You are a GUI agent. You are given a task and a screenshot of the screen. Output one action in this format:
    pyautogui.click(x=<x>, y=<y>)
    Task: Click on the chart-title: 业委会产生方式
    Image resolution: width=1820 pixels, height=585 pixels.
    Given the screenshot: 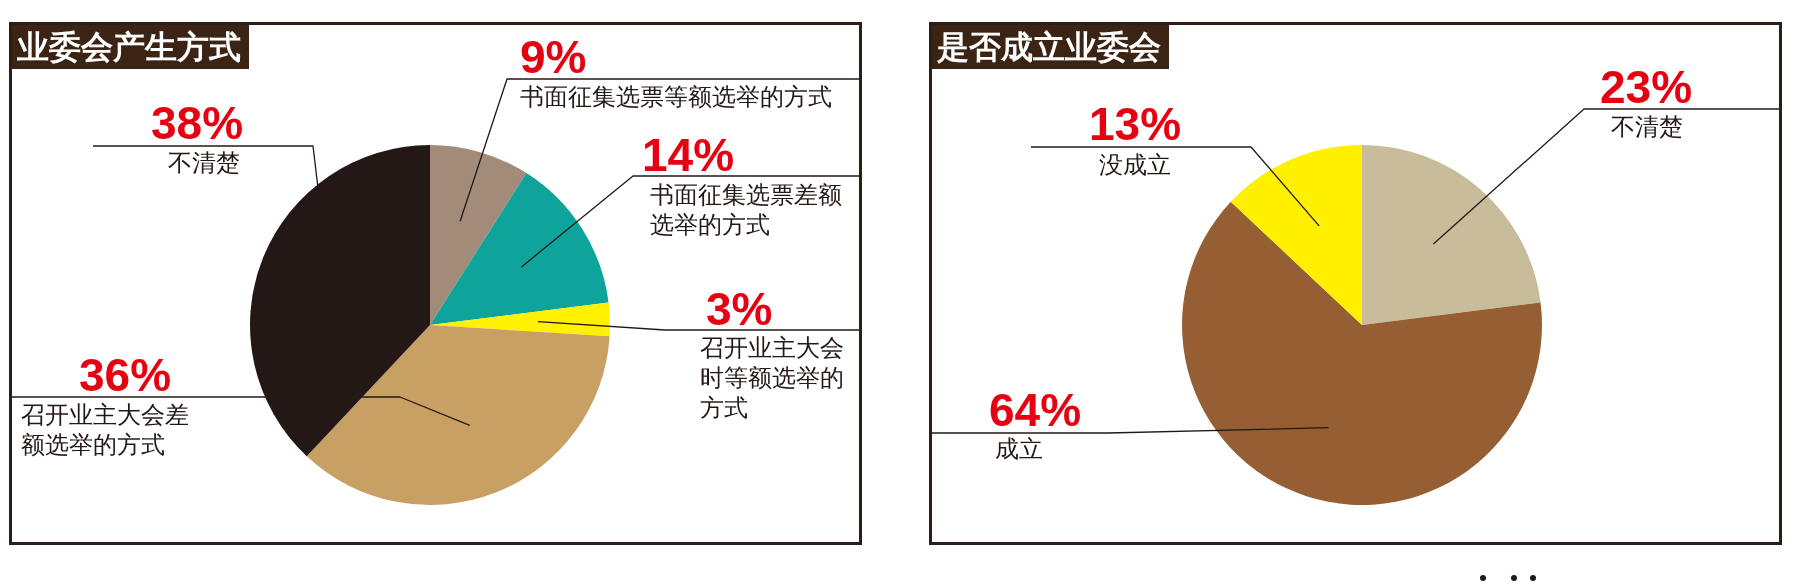 What is the action you would take?
    pyautogui.click(x=130, y=47)
    